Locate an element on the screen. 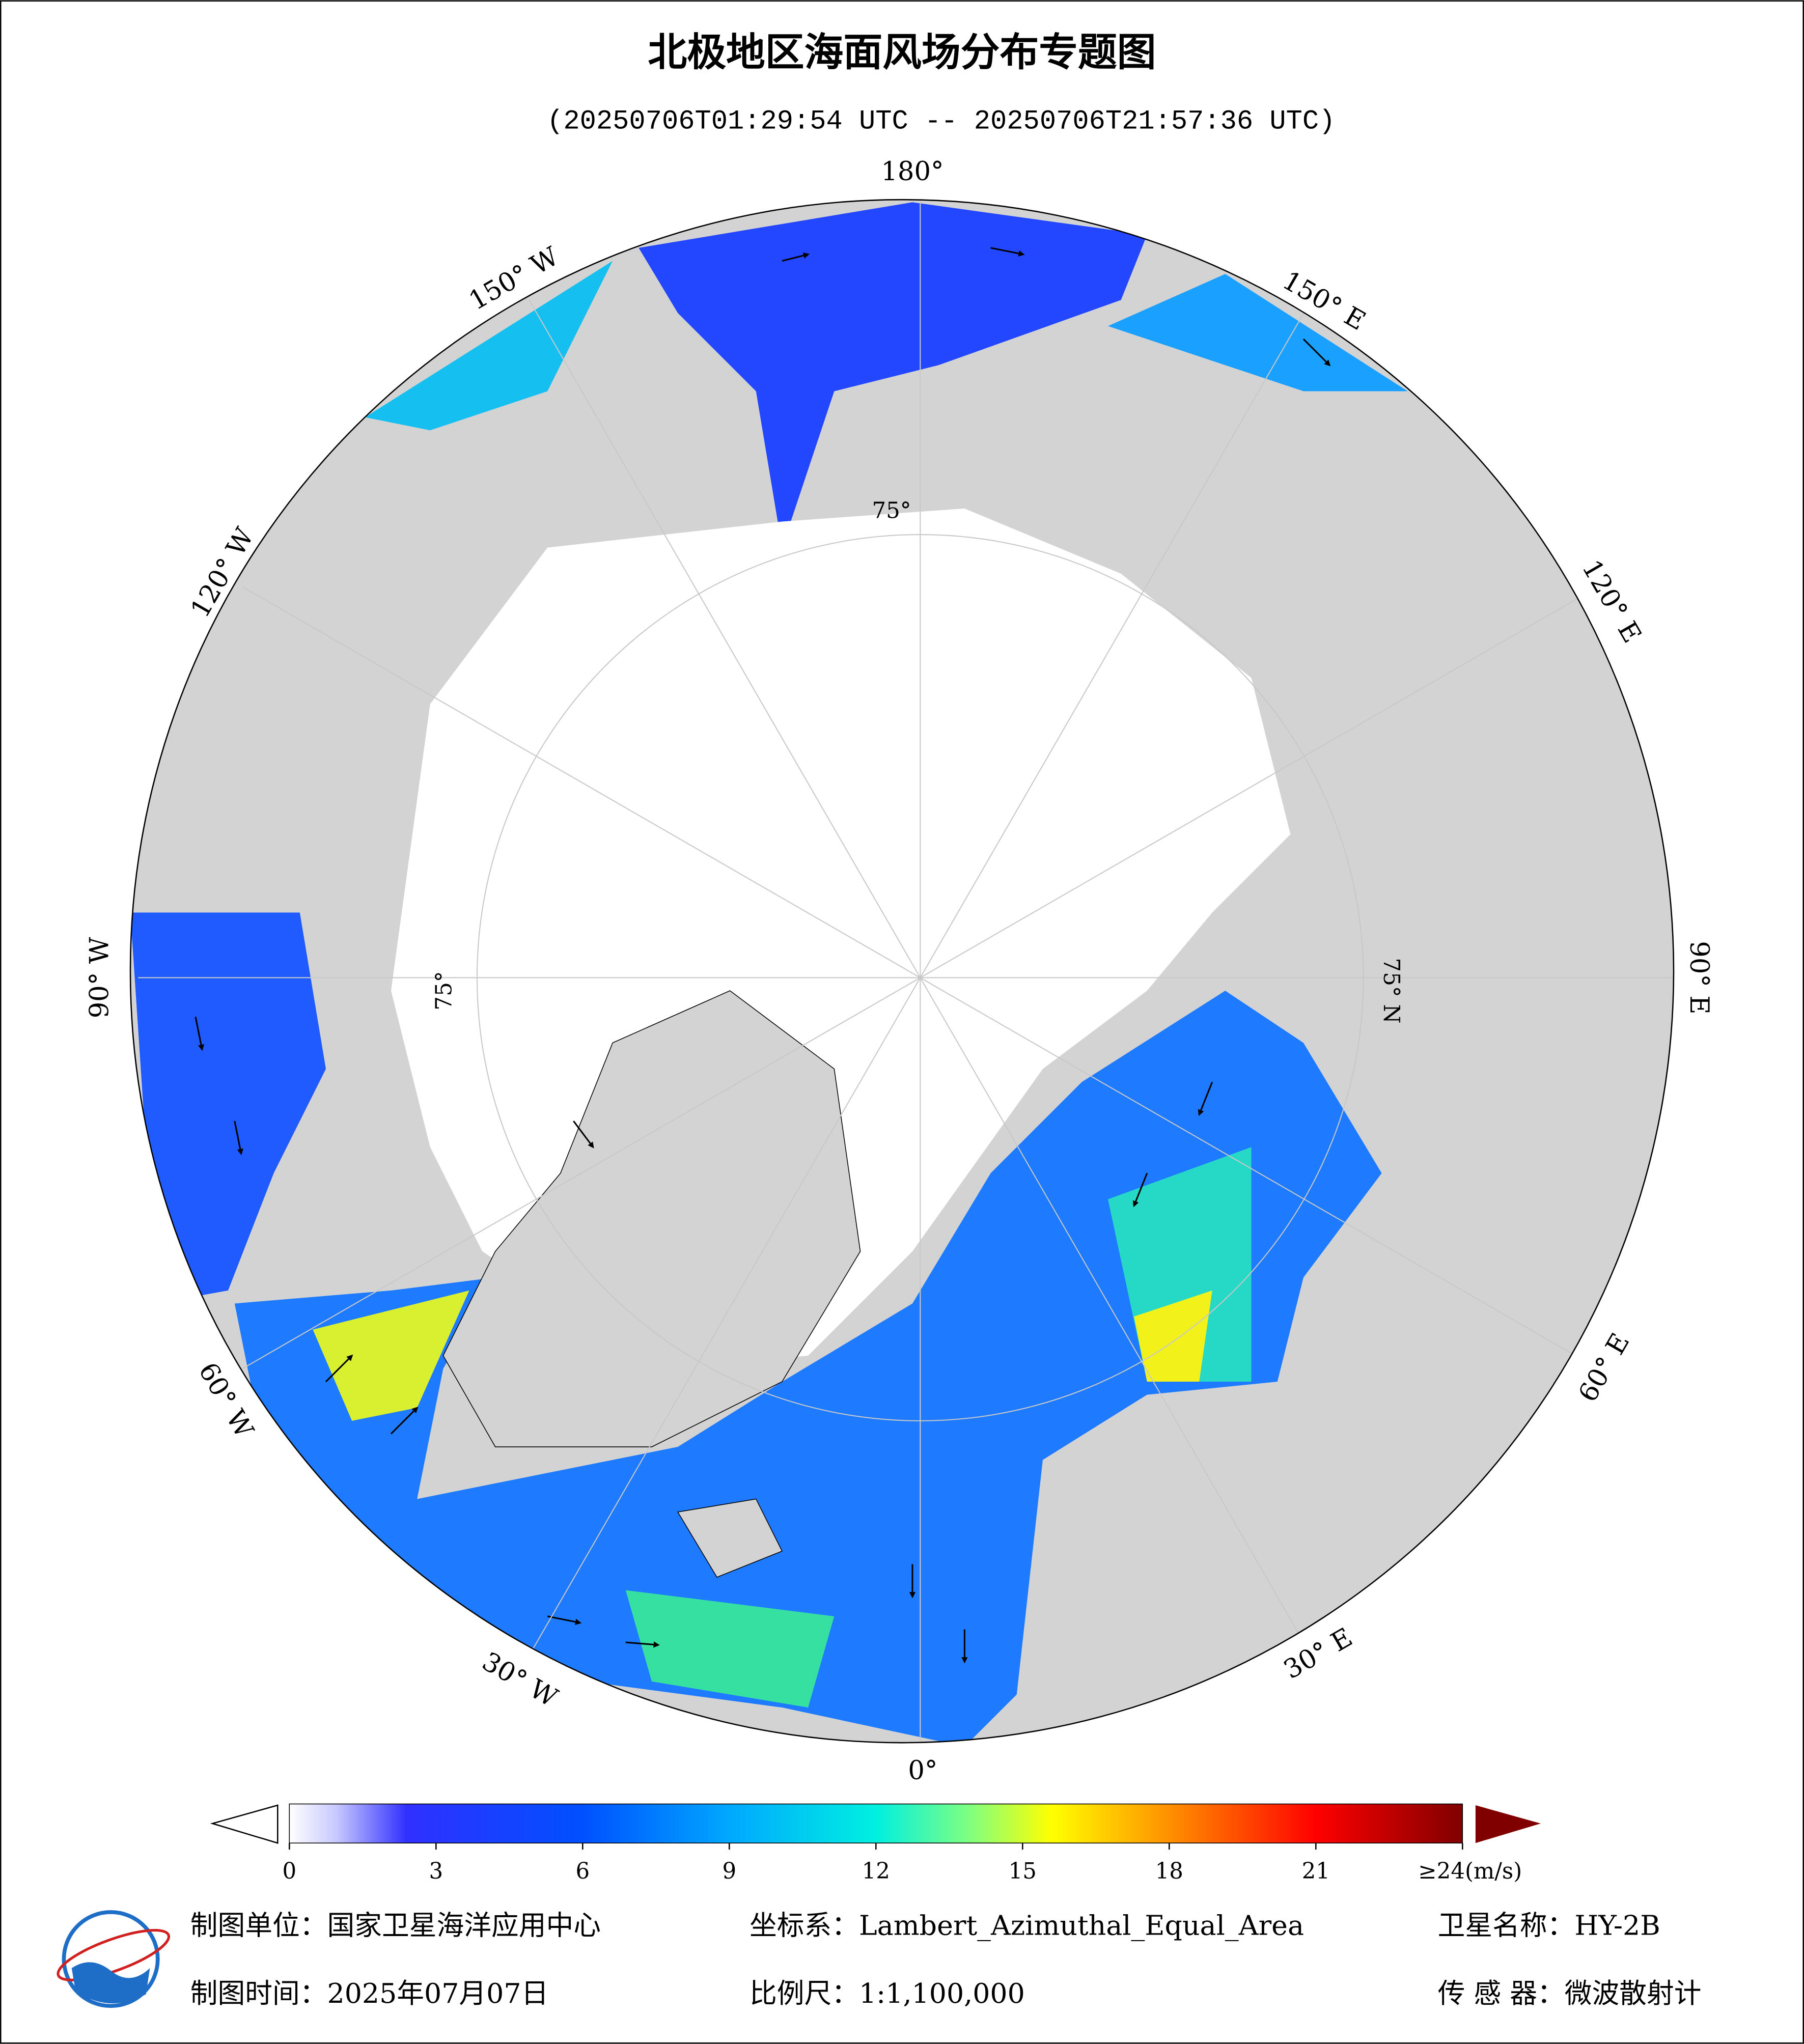  colorbar-tick-label: 0 is located at coordinates (289, 1871).